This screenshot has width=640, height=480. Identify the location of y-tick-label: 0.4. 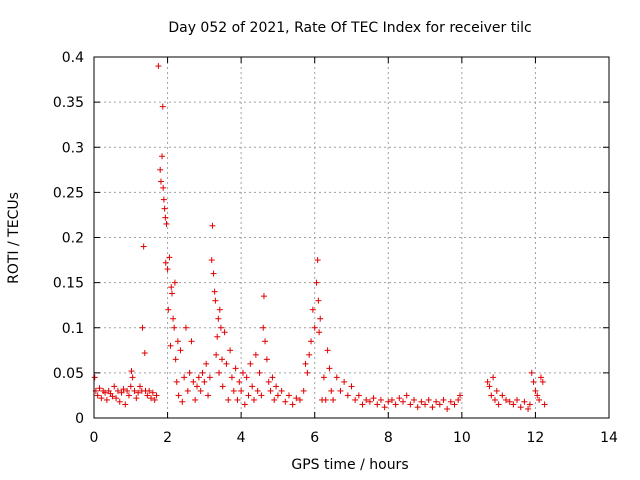
(73, 58).